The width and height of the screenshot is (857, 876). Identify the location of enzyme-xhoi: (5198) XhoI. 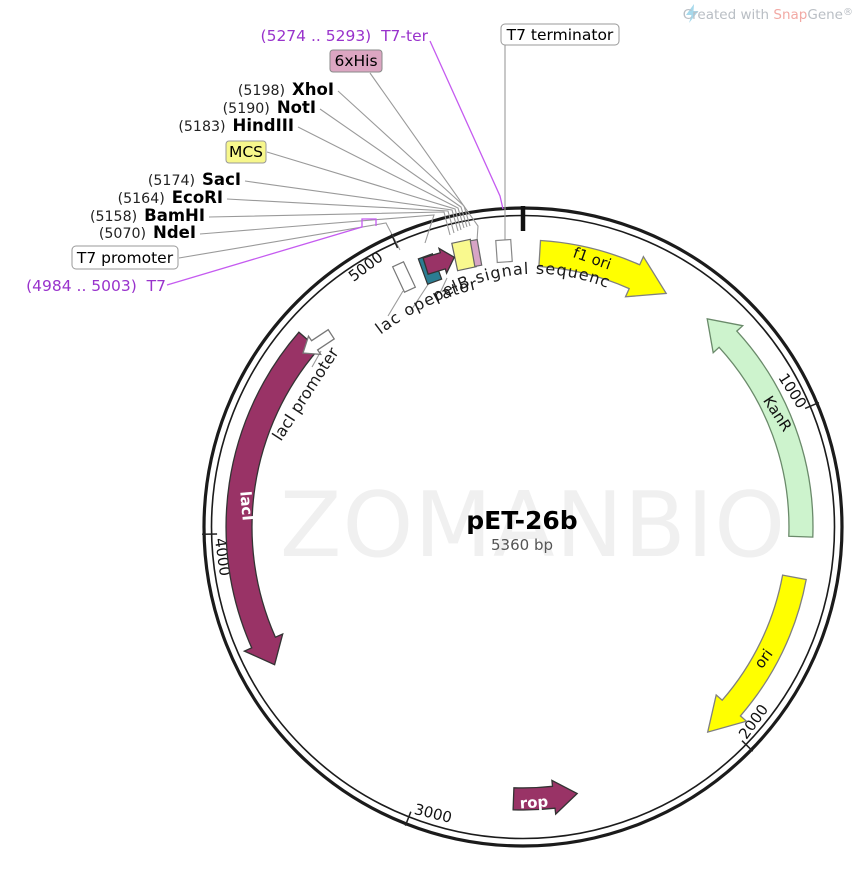
(286, 89).